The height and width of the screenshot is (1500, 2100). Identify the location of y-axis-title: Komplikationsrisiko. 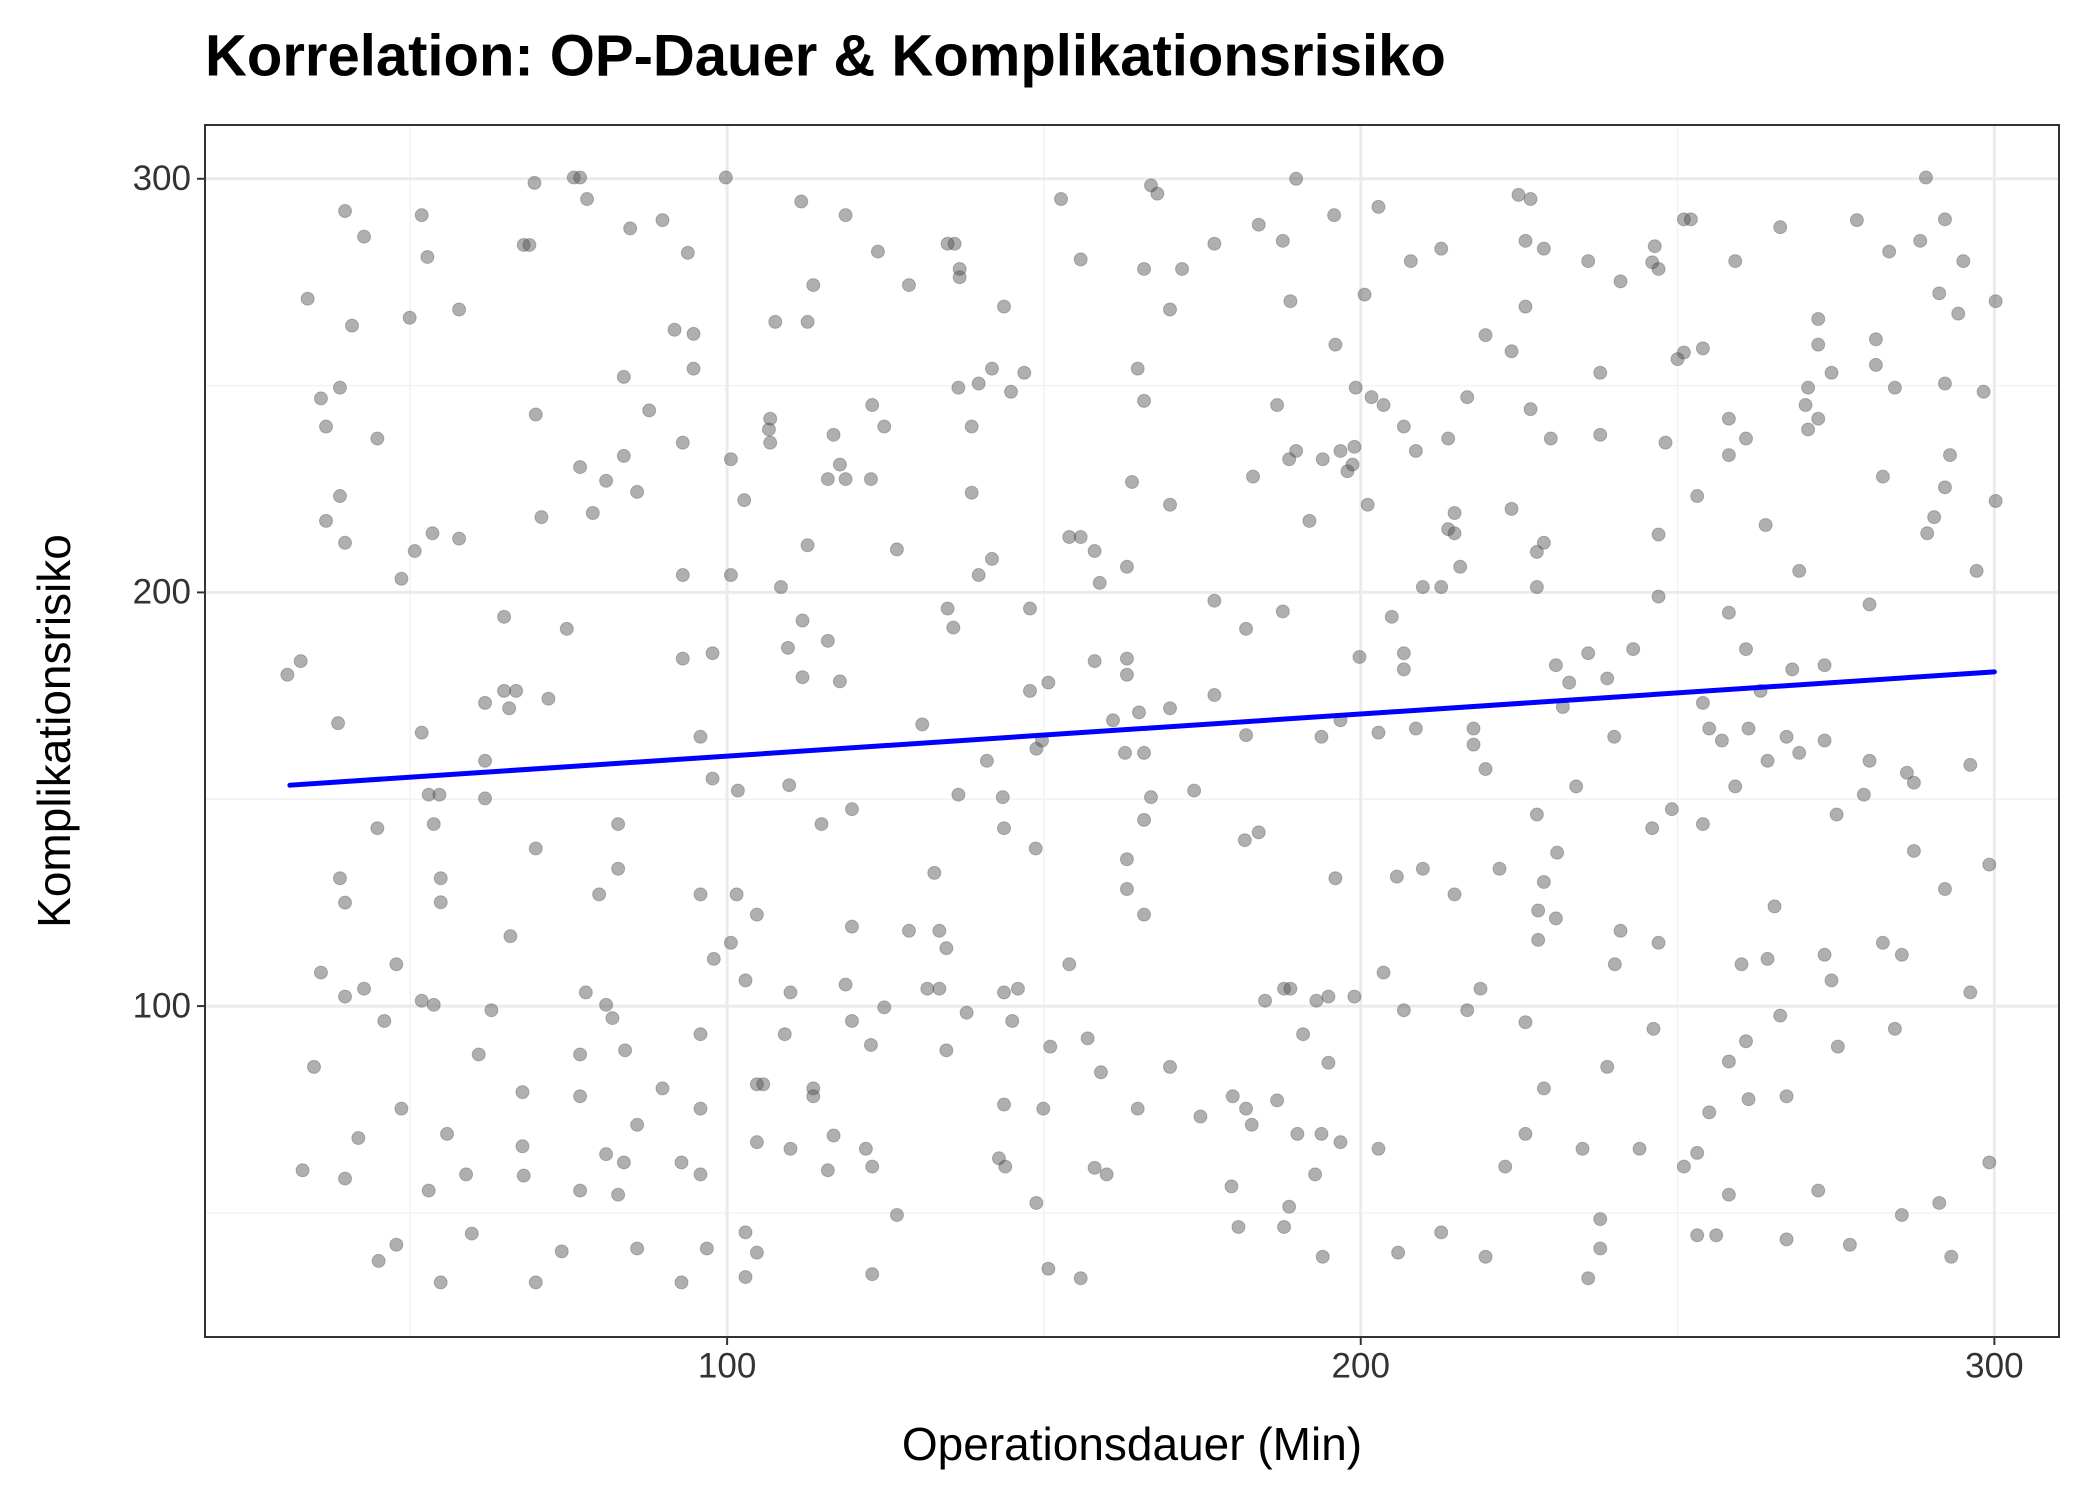
(54, 731).